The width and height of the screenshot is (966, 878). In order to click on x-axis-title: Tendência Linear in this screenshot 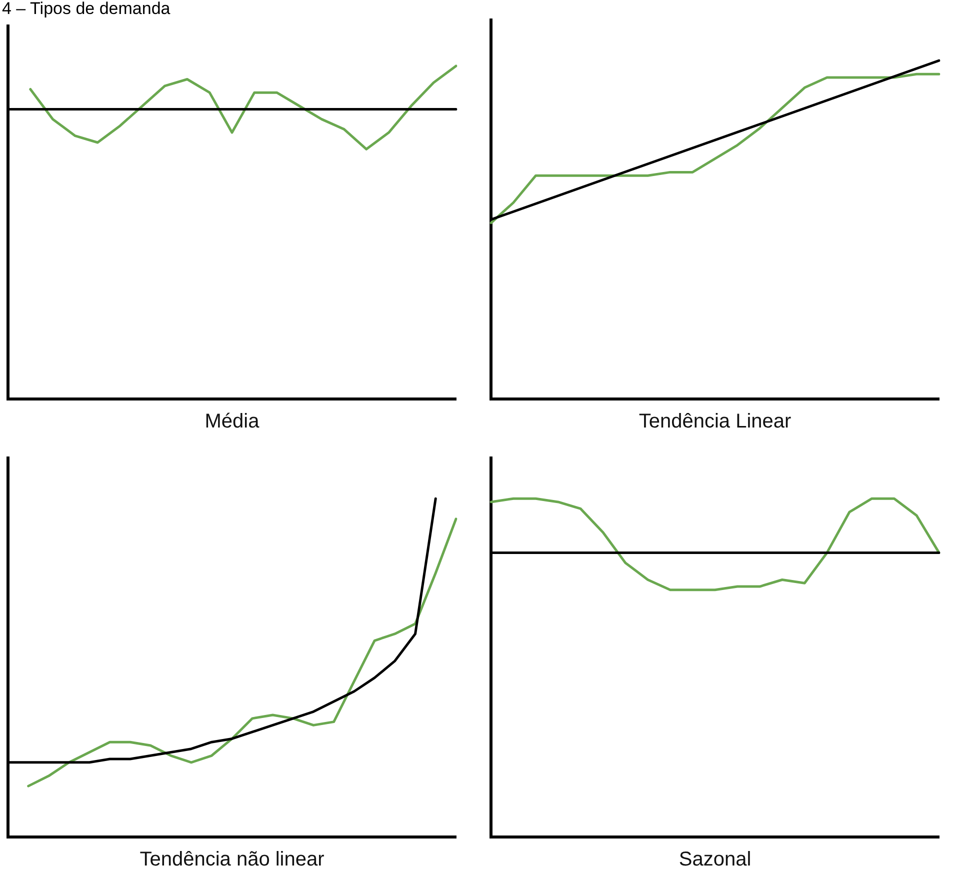, I will do `click(715, 421)`.